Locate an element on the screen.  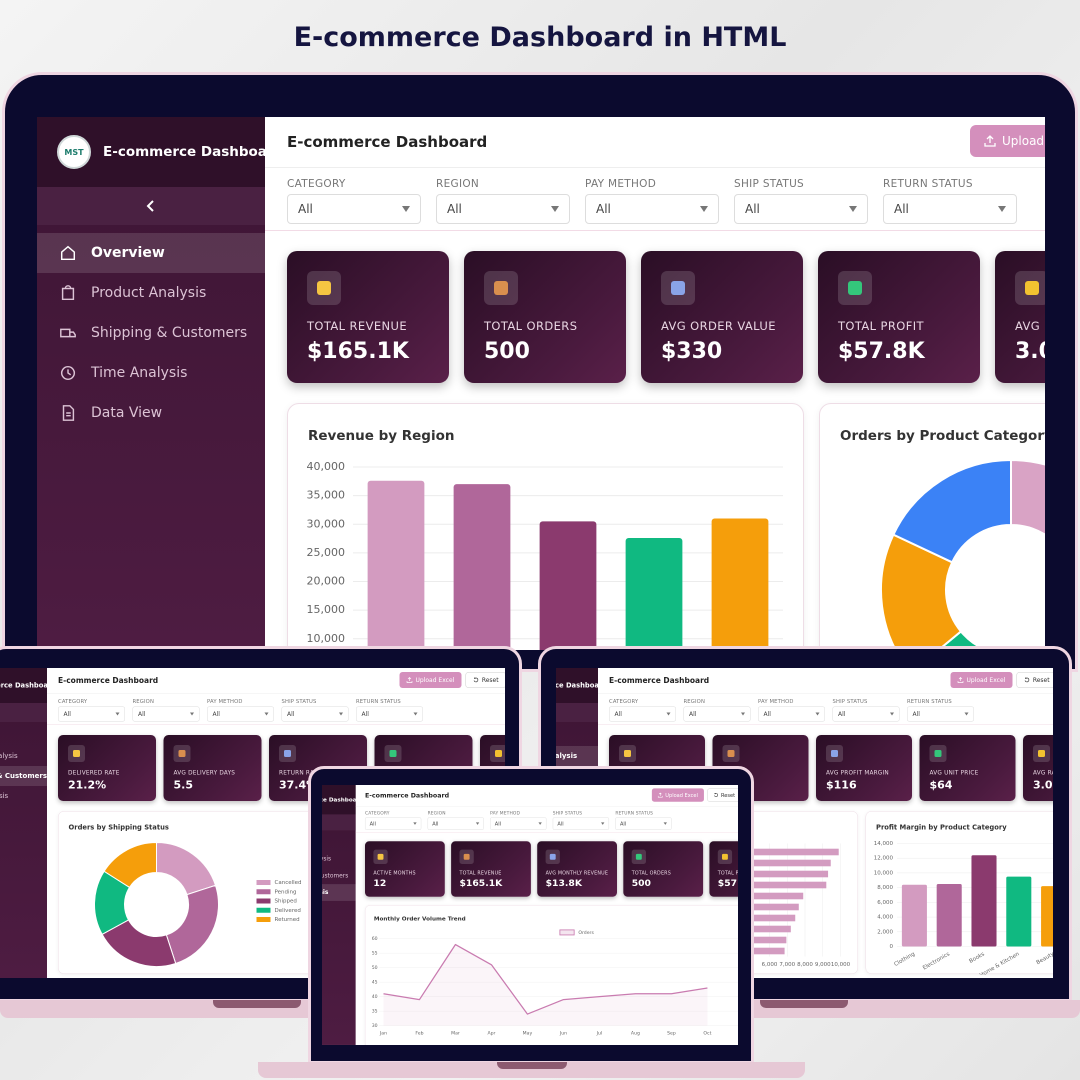
kpi-value: $165.1K is located at coordinates (358, 351).